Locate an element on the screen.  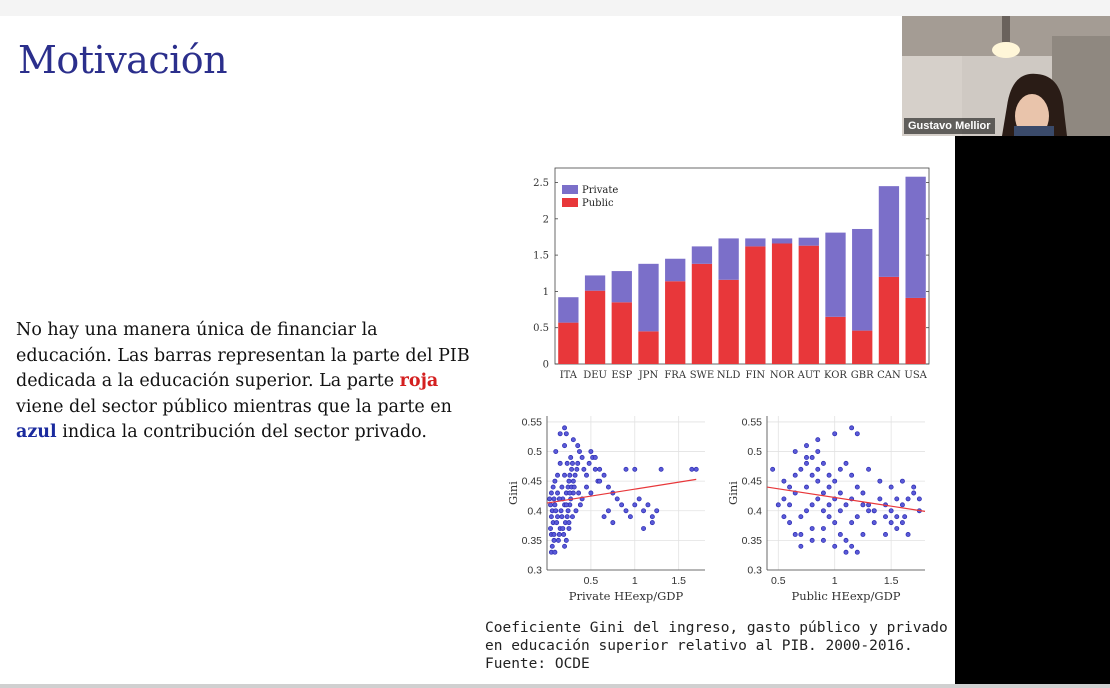
bar-private-USA is located at coordinates (915, 237).